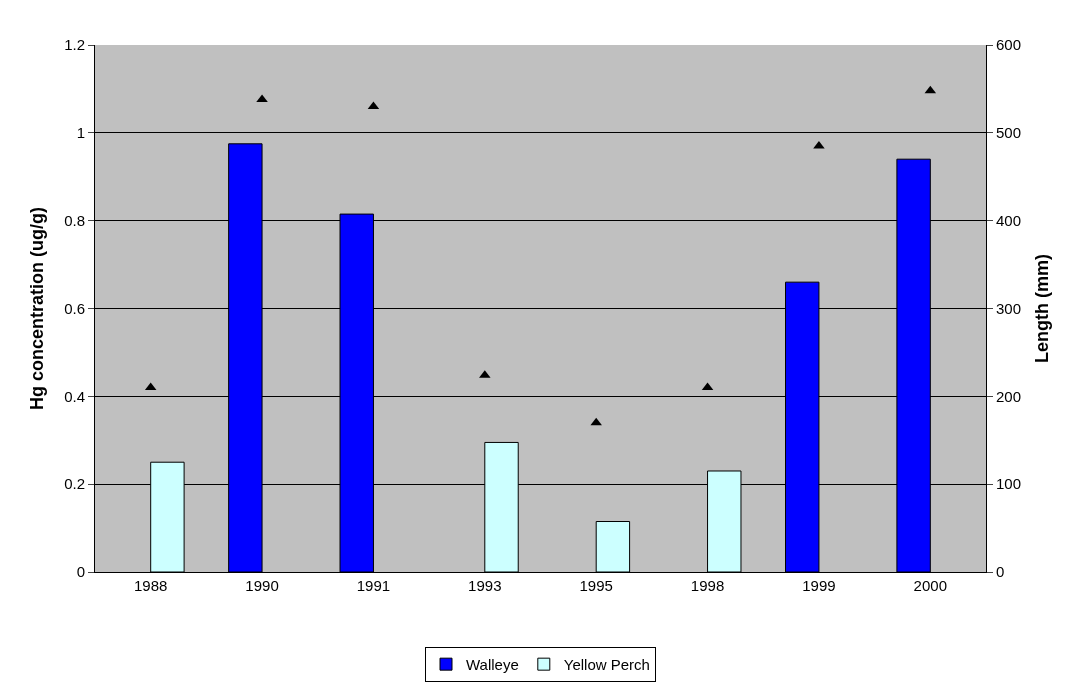 This screenshot has width=1081, height=693. I want to click on y-tick-label: 0.2, so click(74, 484).